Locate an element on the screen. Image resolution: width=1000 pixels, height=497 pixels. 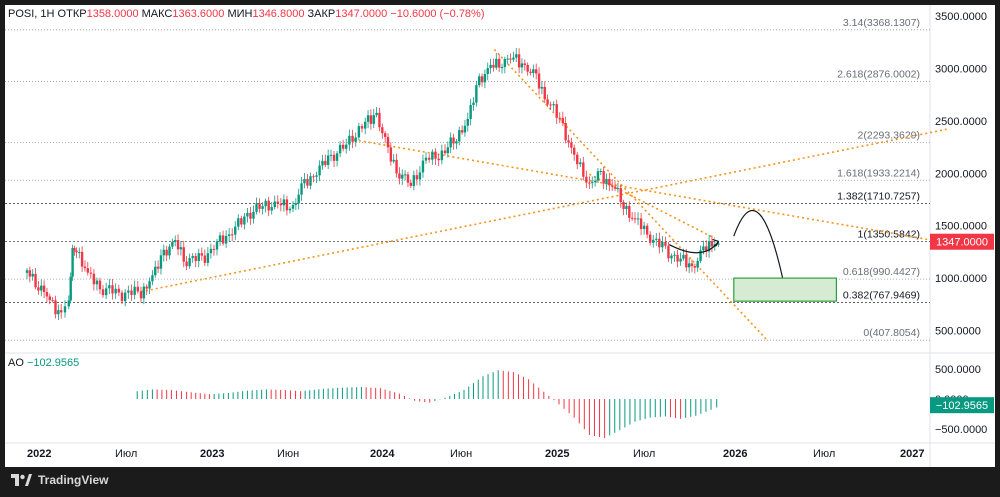
x-tick-label: 2023 is located at coordinates (212, 454).